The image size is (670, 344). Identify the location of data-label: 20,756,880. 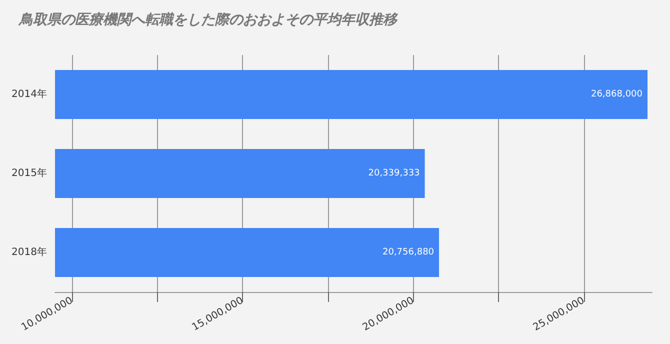
(408, 253).